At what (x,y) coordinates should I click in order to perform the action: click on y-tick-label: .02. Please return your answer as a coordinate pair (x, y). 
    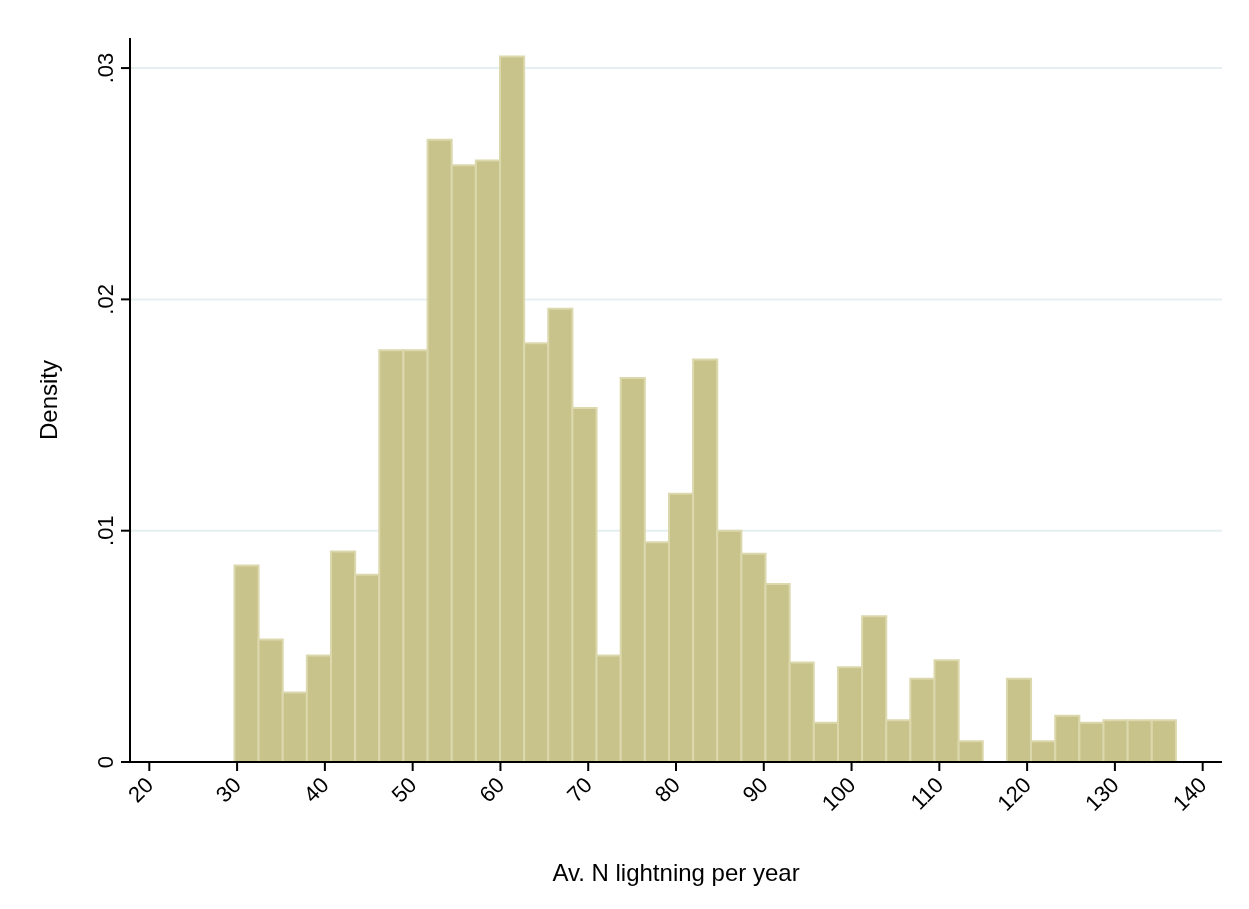
    Looking at the image, I should click on (105, 299).